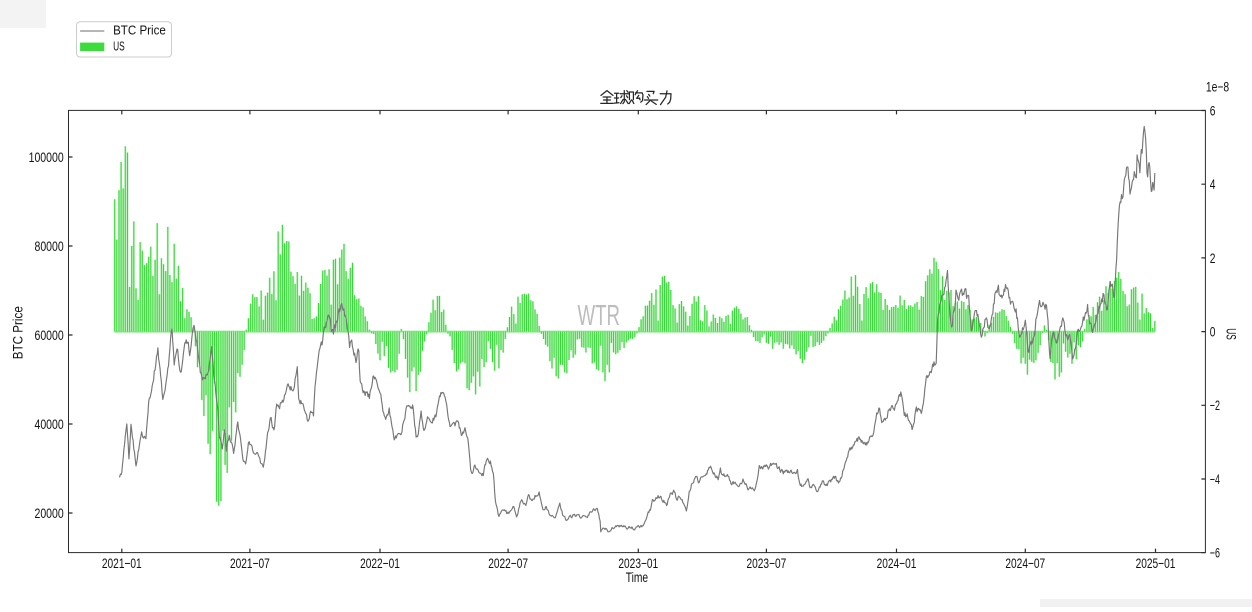  I want to click on svg-text: 2022−01, so click(380, 563).